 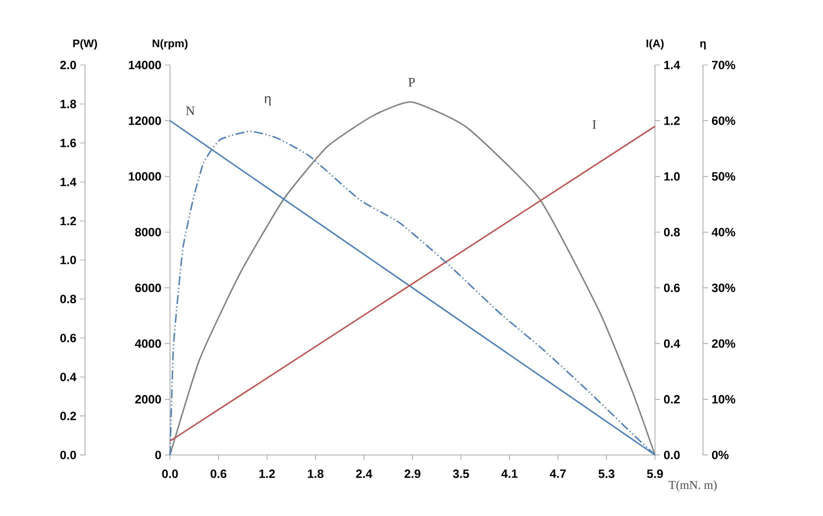 I want to click on y2-tick-label: 10000, so click(x=144, y=176).